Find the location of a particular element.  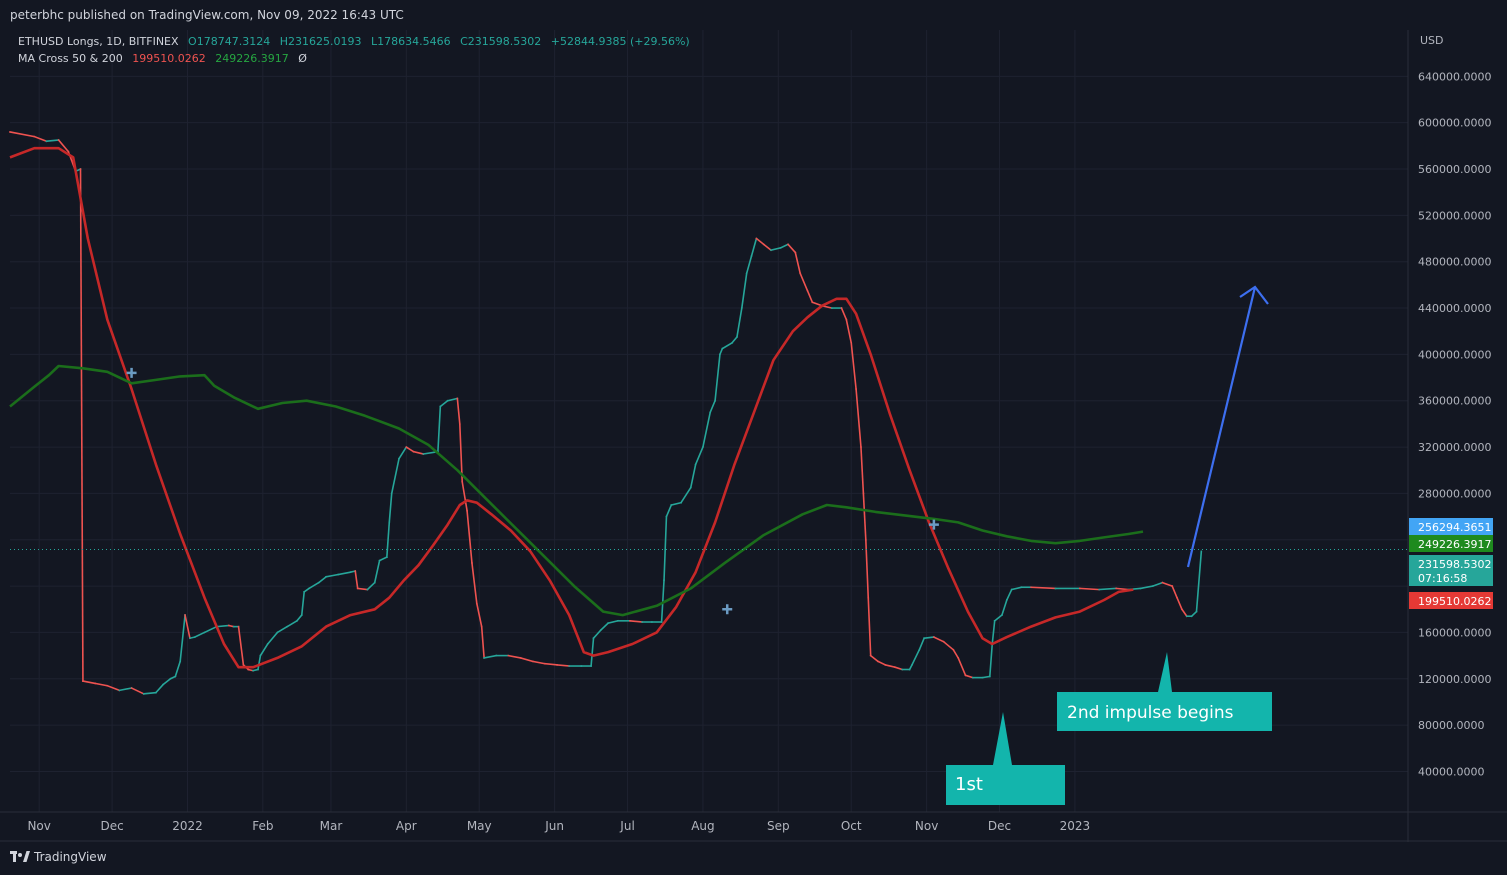

high-value: H231625.0193 is located at coordinates (320, 41).